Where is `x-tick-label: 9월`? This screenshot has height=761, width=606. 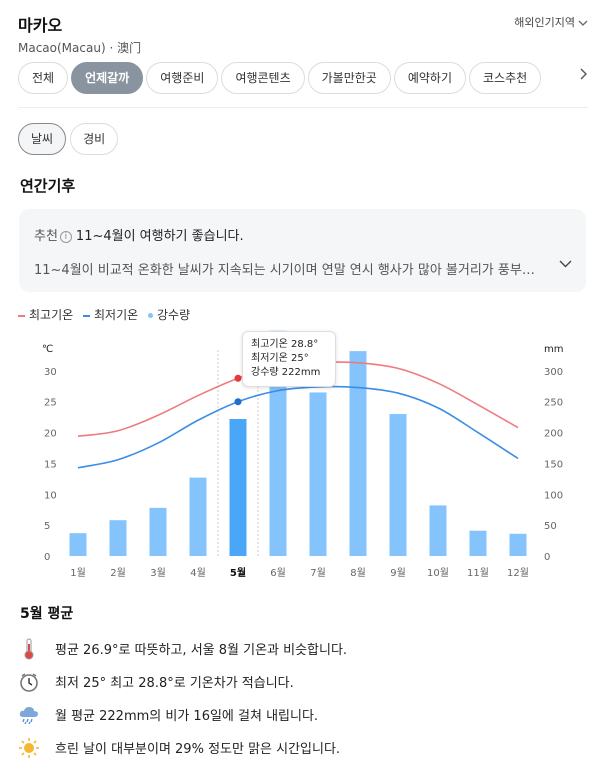 x-tick-label: 9월 is located at coordinates (398, 573).